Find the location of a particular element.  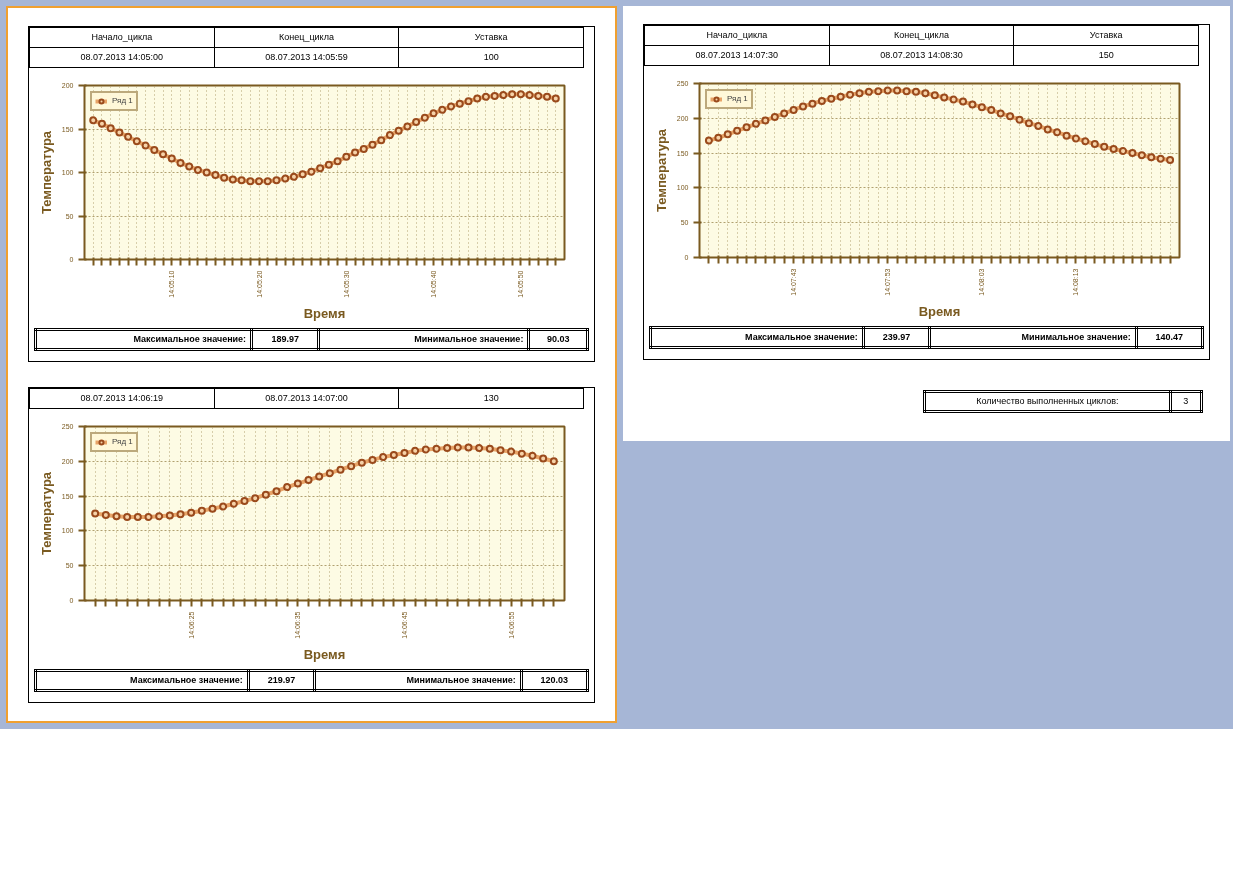

text: Уставка is located at coordinates (491, 37).